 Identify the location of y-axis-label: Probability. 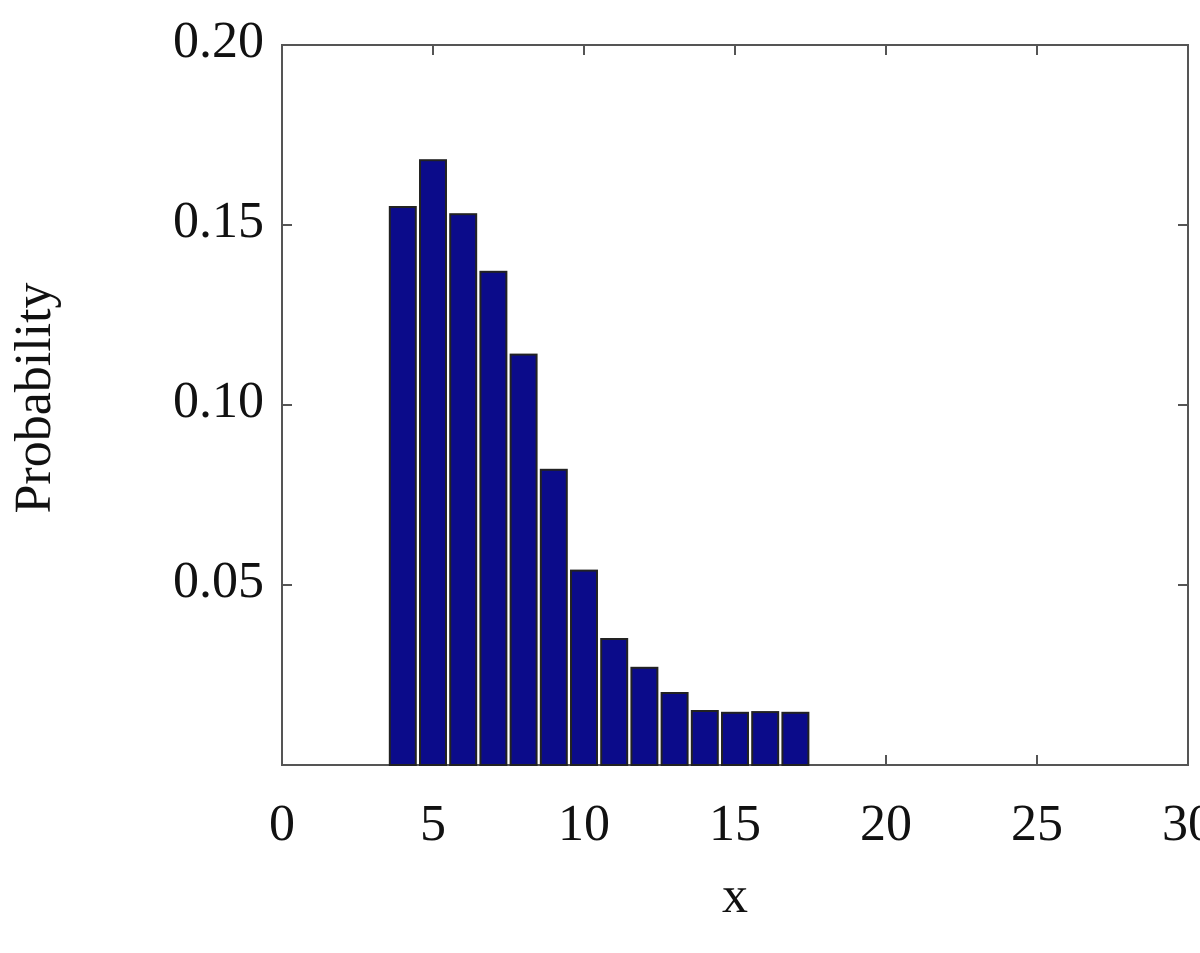
(33, 397).